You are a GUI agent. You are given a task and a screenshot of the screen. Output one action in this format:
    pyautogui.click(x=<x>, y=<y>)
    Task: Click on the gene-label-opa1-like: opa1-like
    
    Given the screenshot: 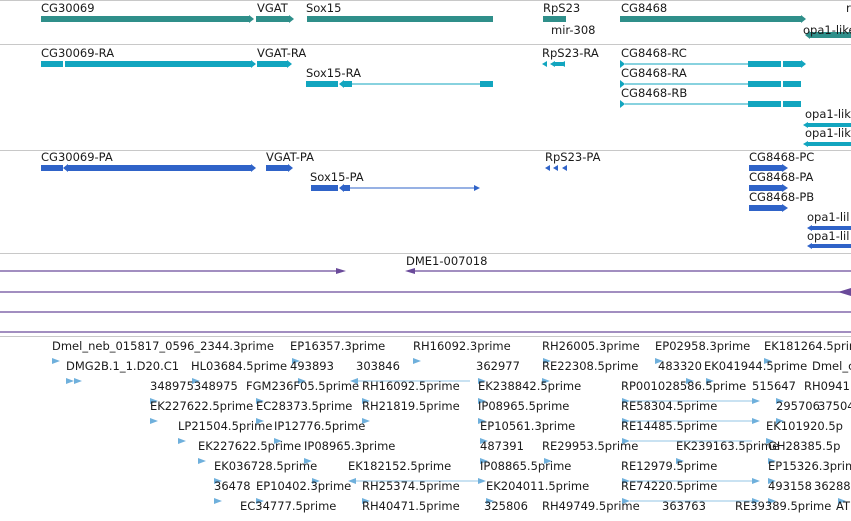 What is the action you would take?
    pyautogui.click(x=827, y=30)
    